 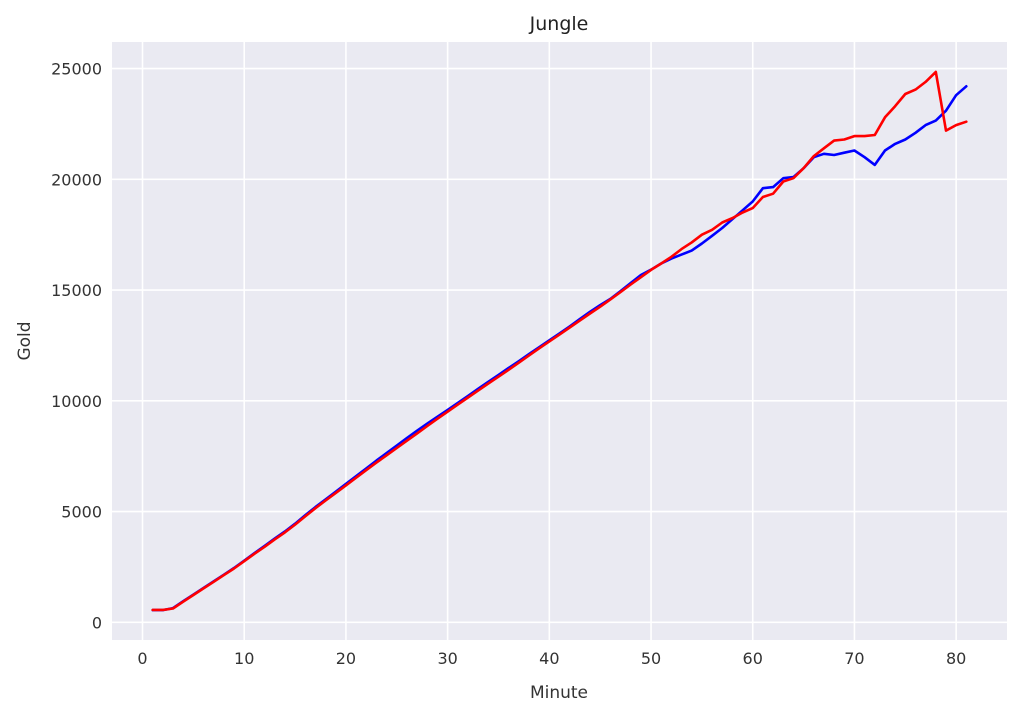 I want to click on x-axis-label: Minute, so click(x=559, y=693).